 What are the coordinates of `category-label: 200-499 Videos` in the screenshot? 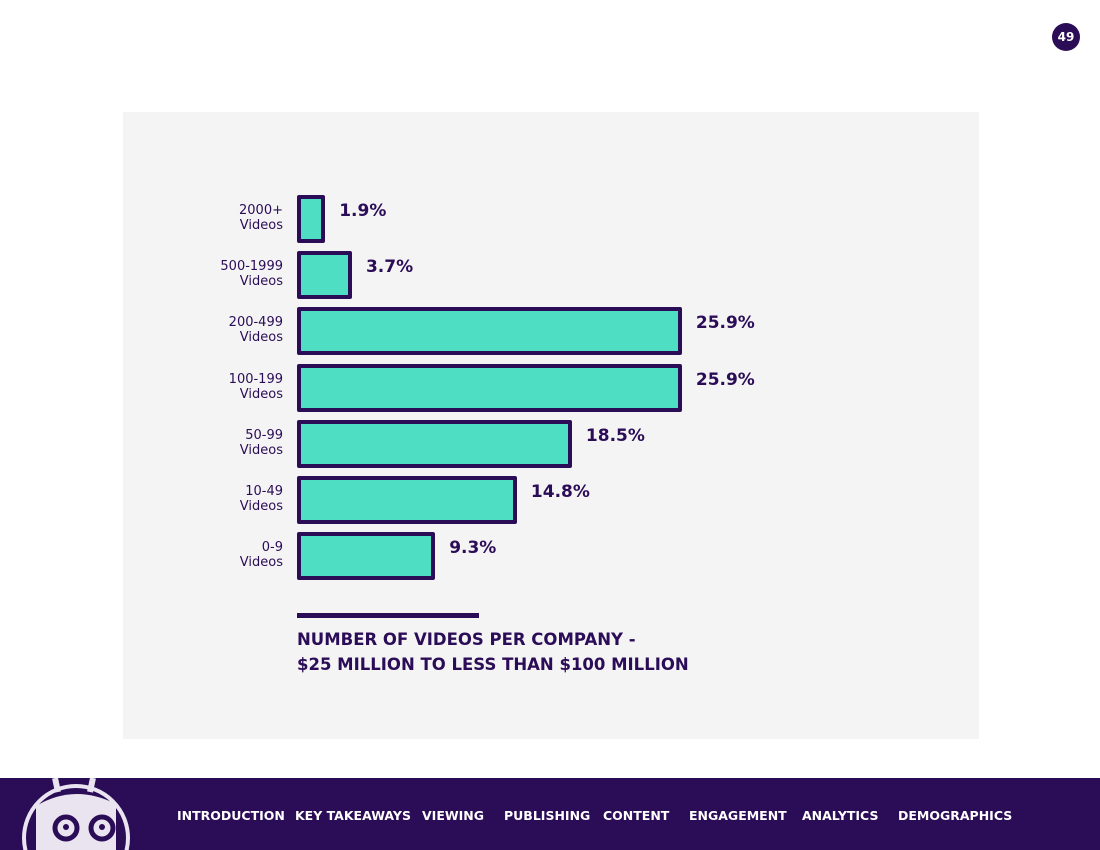 It's located at (223, 330).